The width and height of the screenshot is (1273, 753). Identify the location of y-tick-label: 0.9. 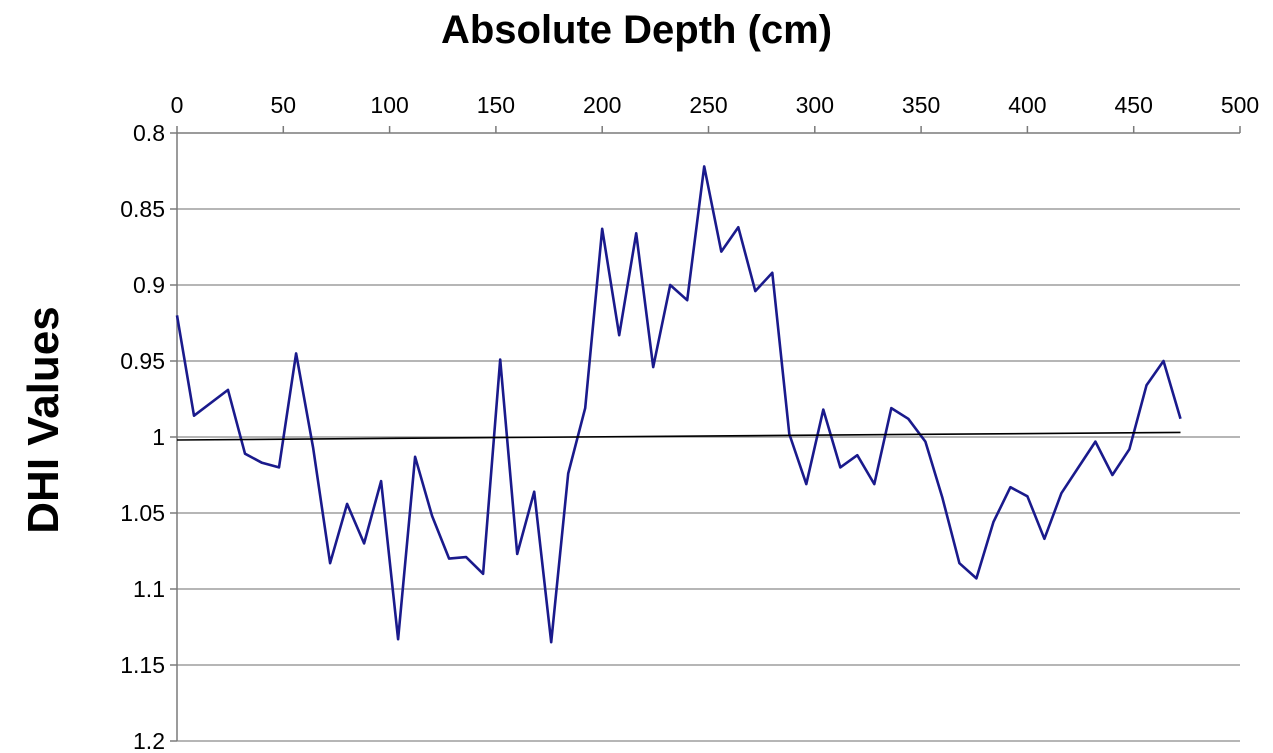
(149, 285).